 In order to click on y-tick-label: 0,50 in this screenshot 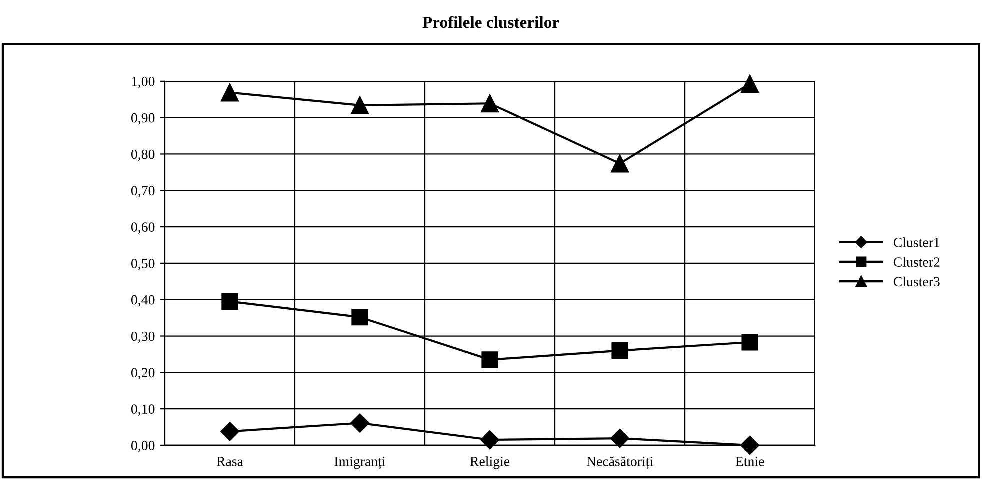, I will do `click(143, 264)`.